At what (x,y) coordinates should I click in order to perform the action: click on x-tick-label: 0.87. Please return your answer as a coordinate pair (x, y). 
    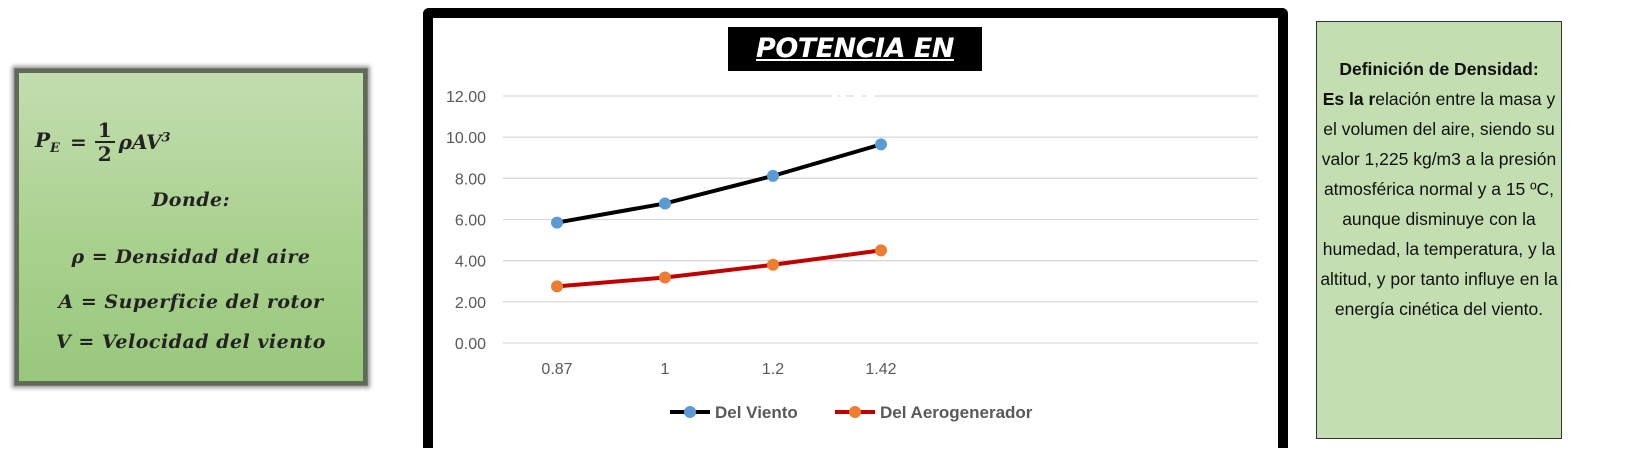
    Looking at the image, I should click on (556, 369).